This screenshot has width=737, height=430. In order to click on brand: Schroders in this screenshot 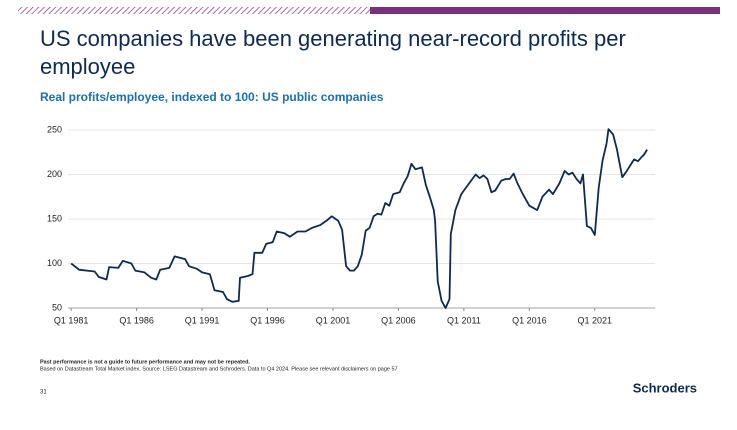, I will do `click(665, 387)`.